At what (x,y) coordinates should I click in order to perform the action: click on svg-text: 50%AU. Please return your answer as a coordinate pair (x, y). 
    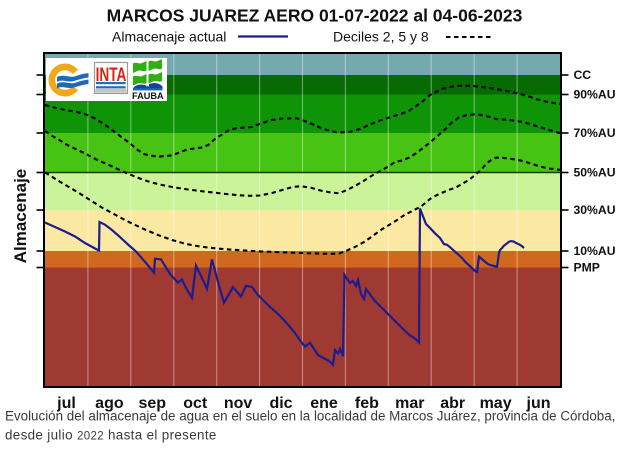
    Looking at the image, I should click on (595, 173).